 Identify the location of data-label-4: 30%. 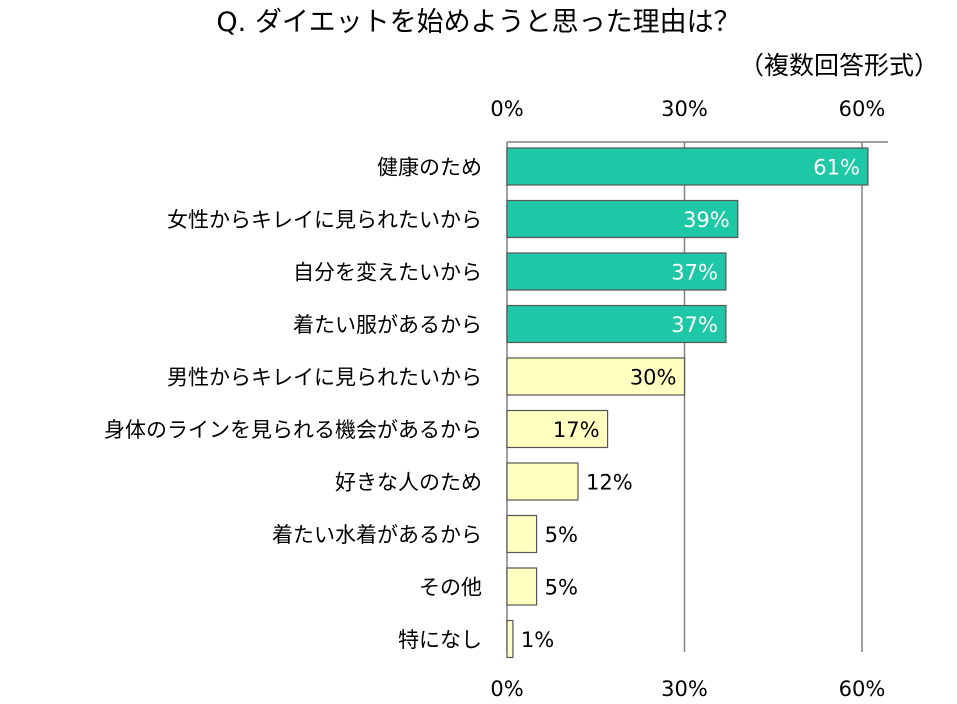
(653, 378).